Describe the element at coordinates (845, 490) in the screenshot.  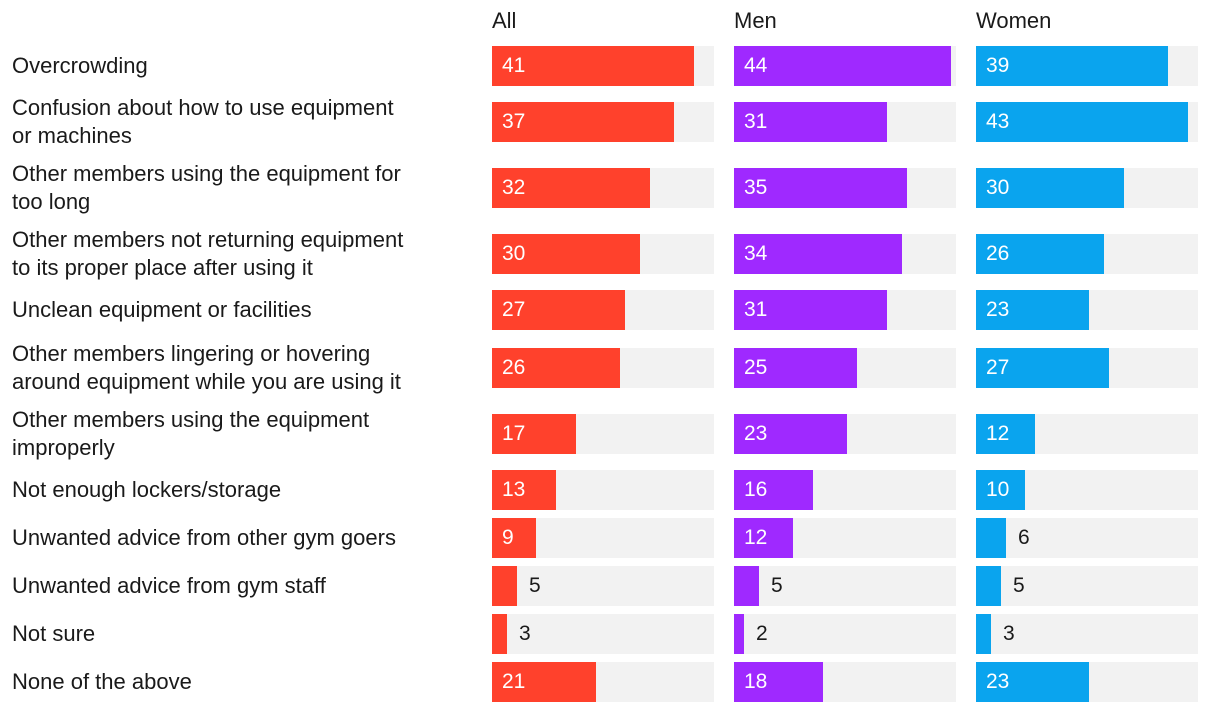
I see `bar-track: 16` at that location.